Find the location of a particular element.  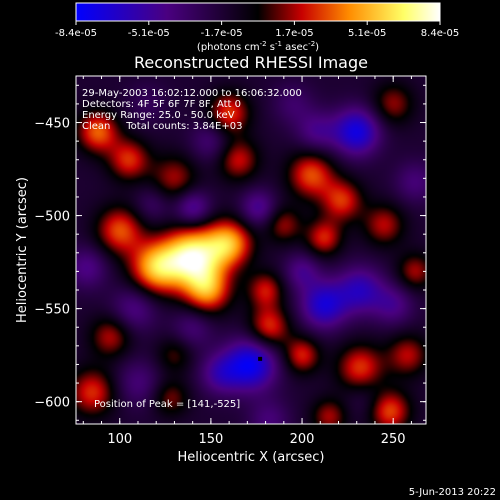

colorbar-tick-label: 8.4e-05 is located at coordinates (440, 33).